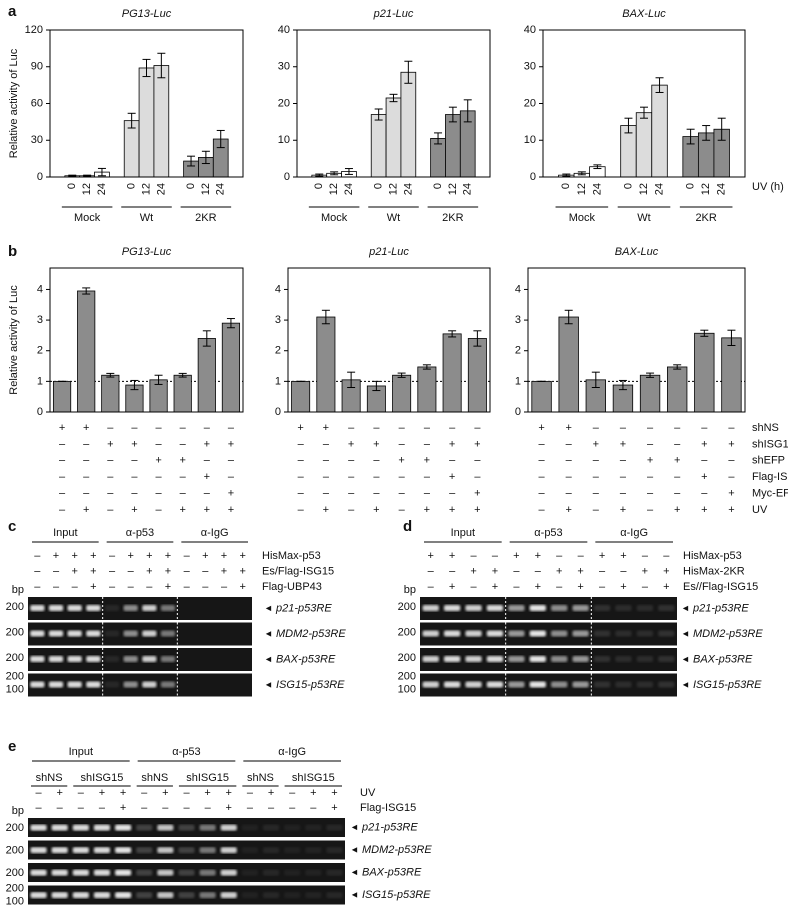 The image size is (788, 914). Describe the element at coordinates (18, 590) in the screenshot. I see `bp-label: bp` at that location.